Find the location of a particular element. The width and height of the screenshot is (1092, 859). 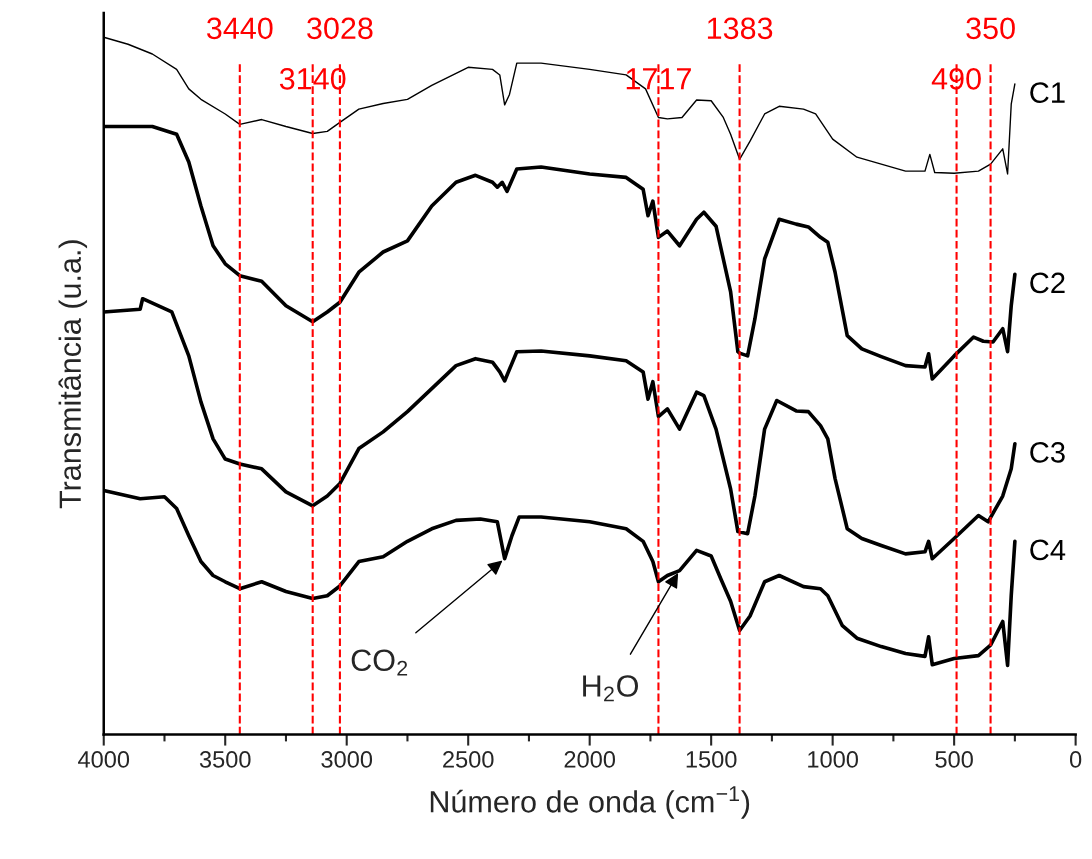

x-tick-label: 3000 is located at coordinates (347, 759).